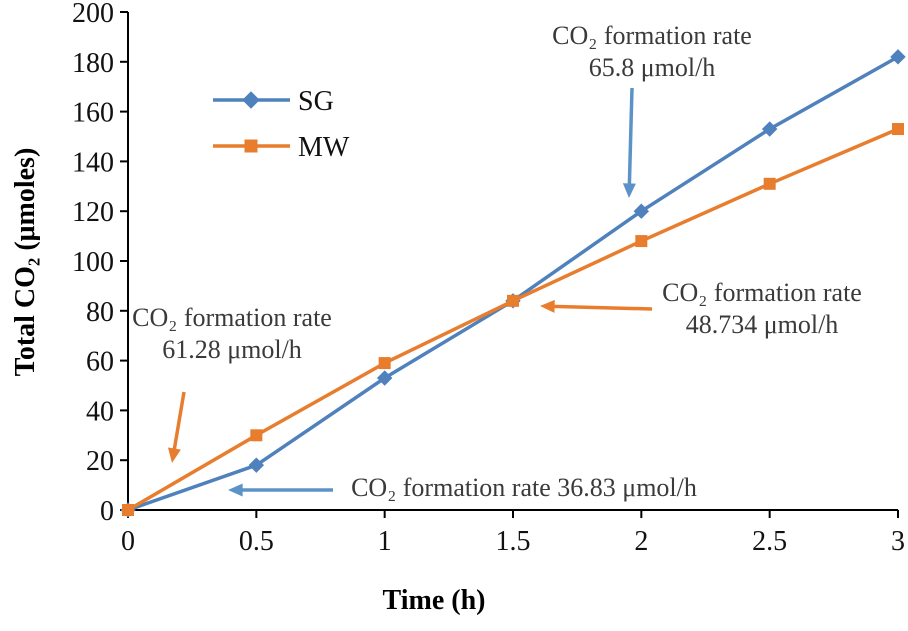  Describe the element at coordinates (93, 63) in the screenshot. I see `y-tick-label: 180` at that location.